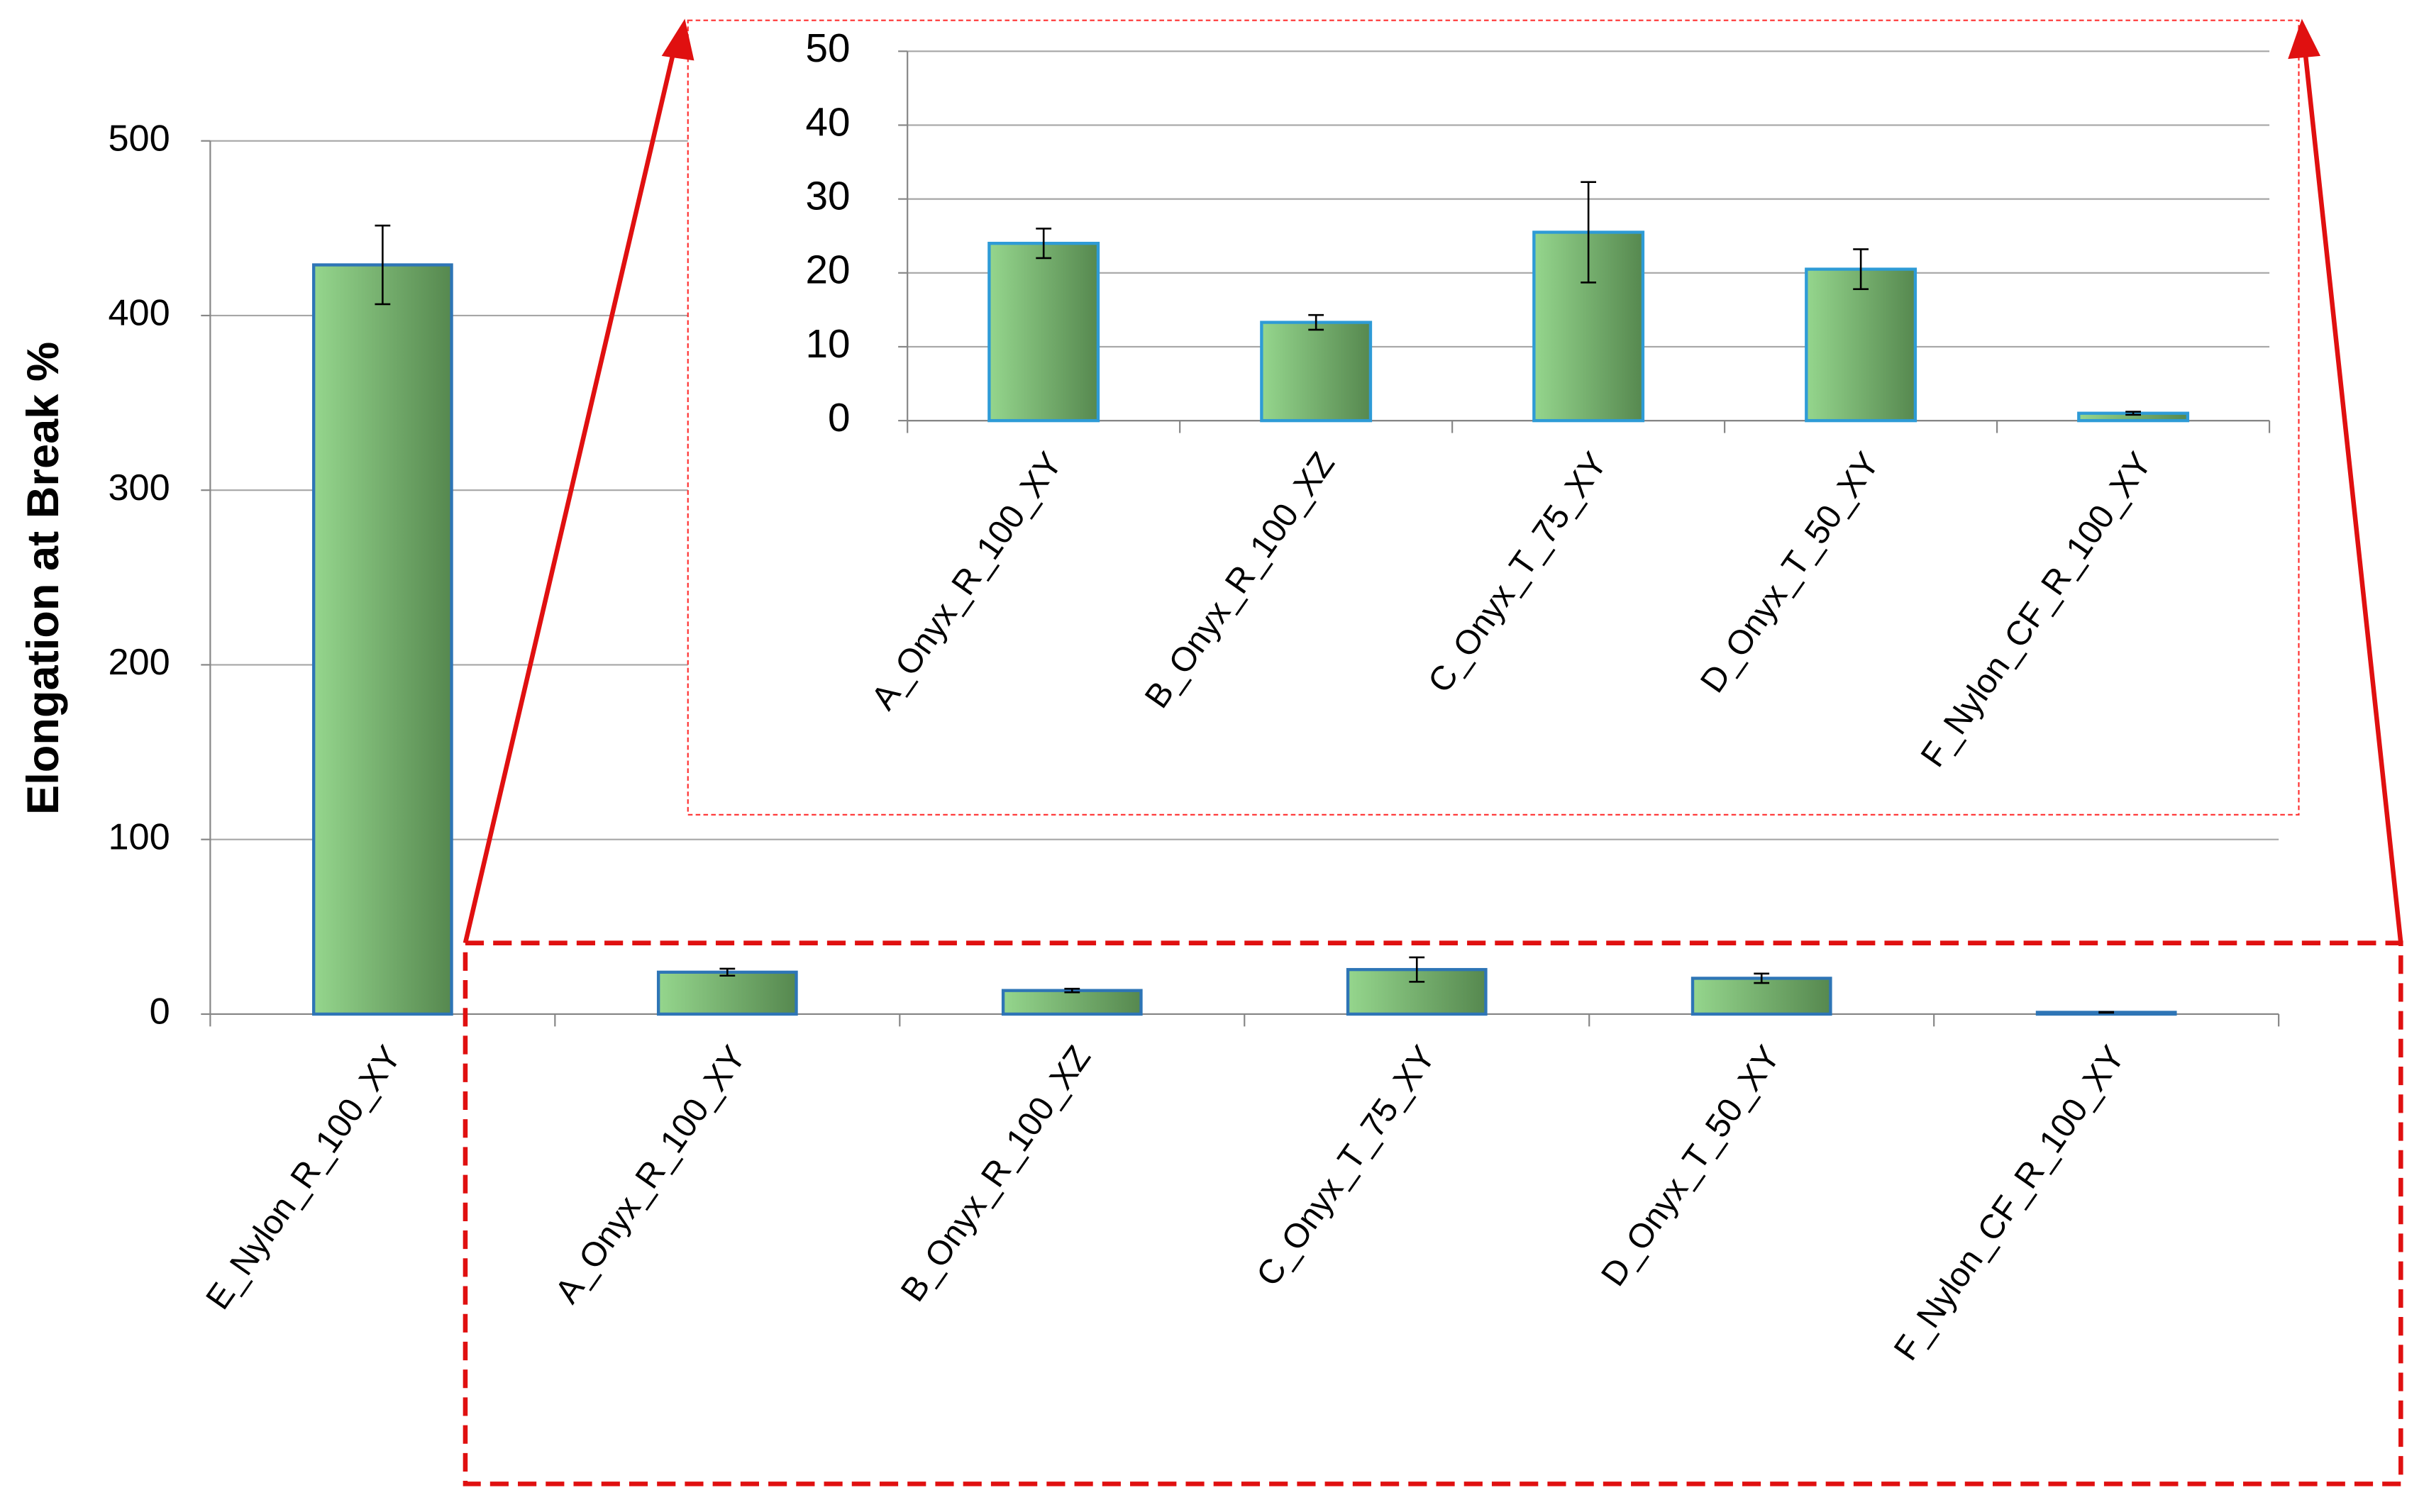  I want to click on x-tick-label: A_Onyx_R_100_XY, so click(651, 1174).